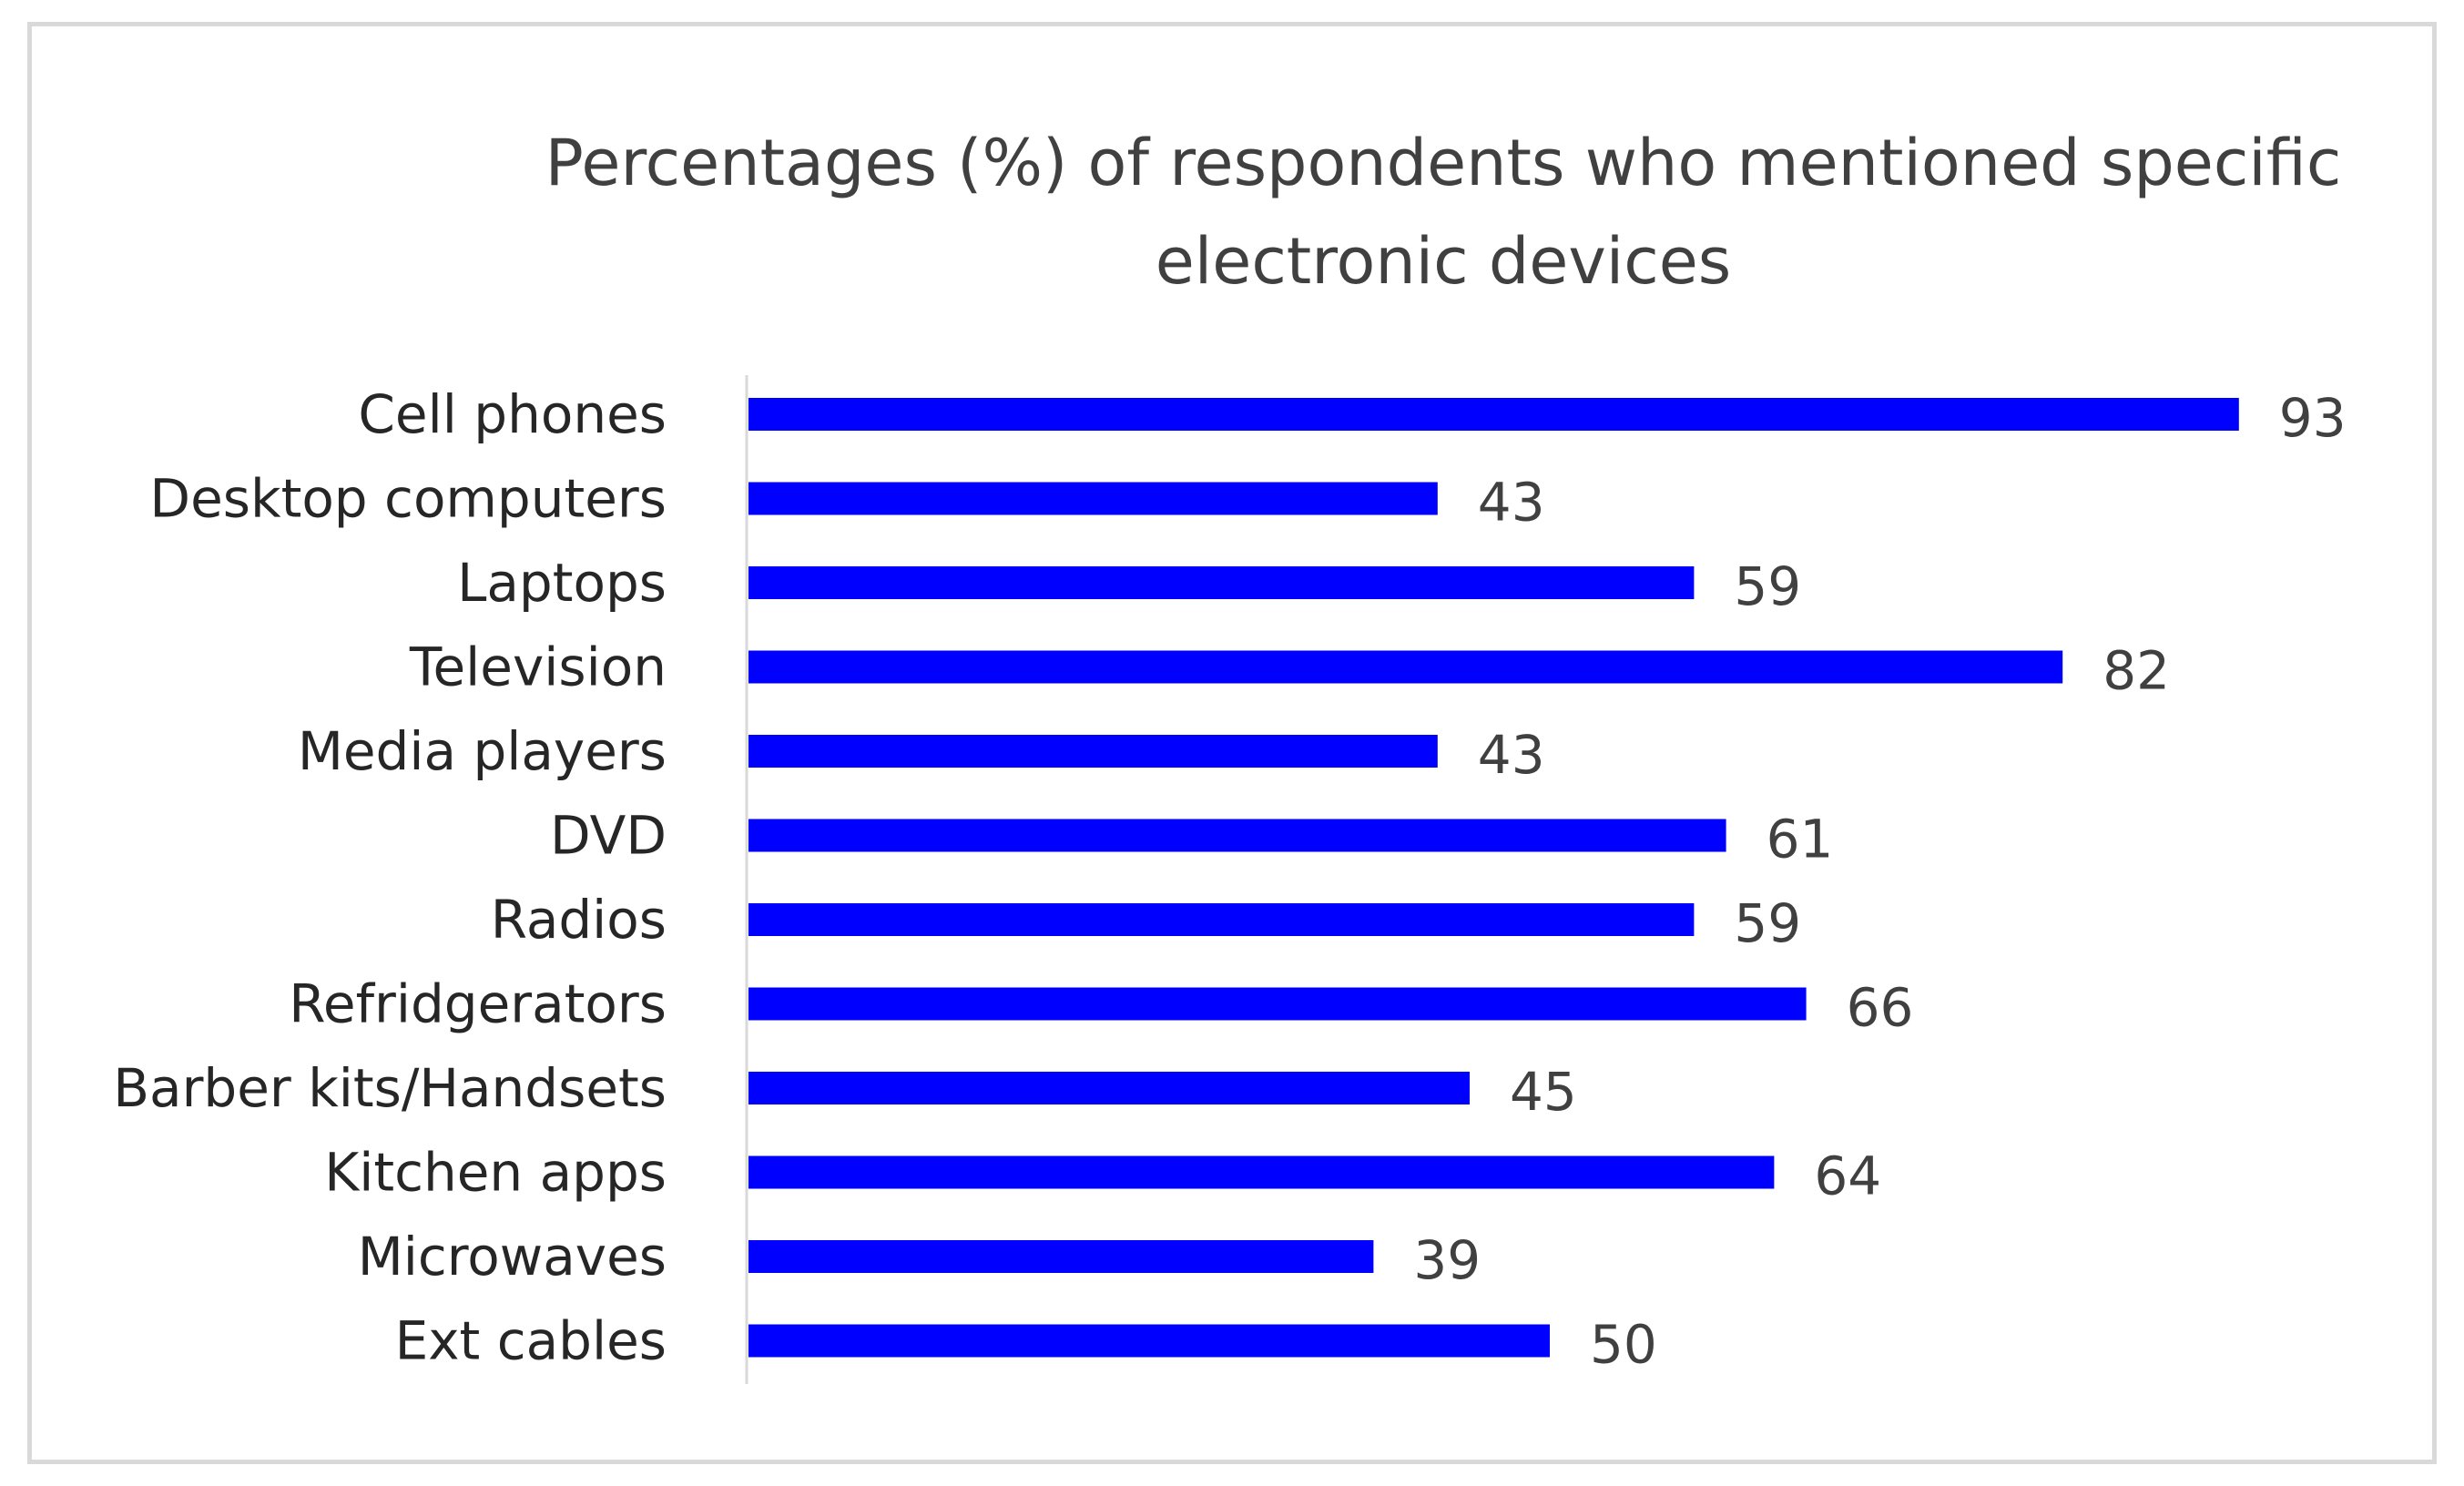 This screenshot has height=1486, width=2464. Describe the element at coordinates (1848, 1176) in the screenshot. I see `data-label: 64` at that location.